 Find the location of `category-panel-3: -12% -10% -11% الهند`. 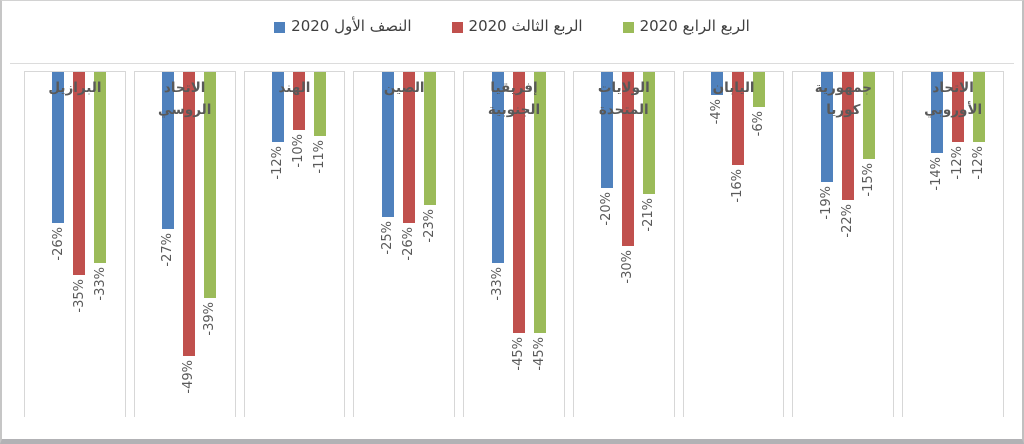

category-panel-3: -12% -10% -11% الهند is located at coordinates (294, 244).